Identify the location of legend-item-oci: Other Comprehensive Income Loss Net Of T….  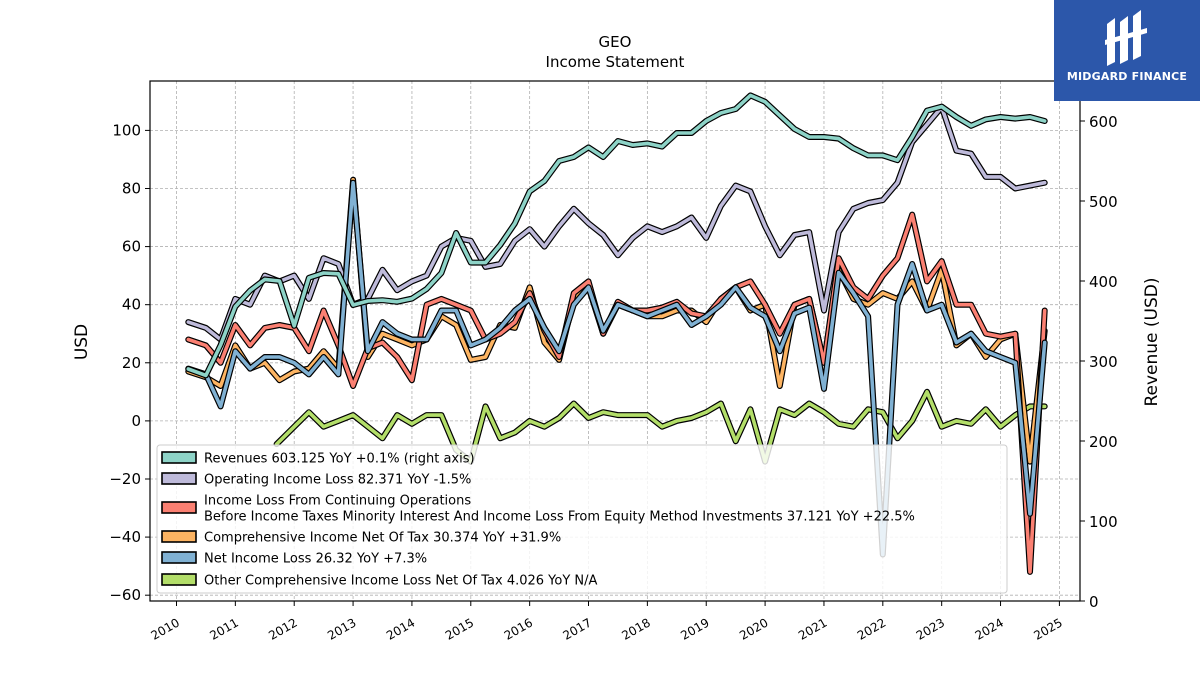
(379, 581).